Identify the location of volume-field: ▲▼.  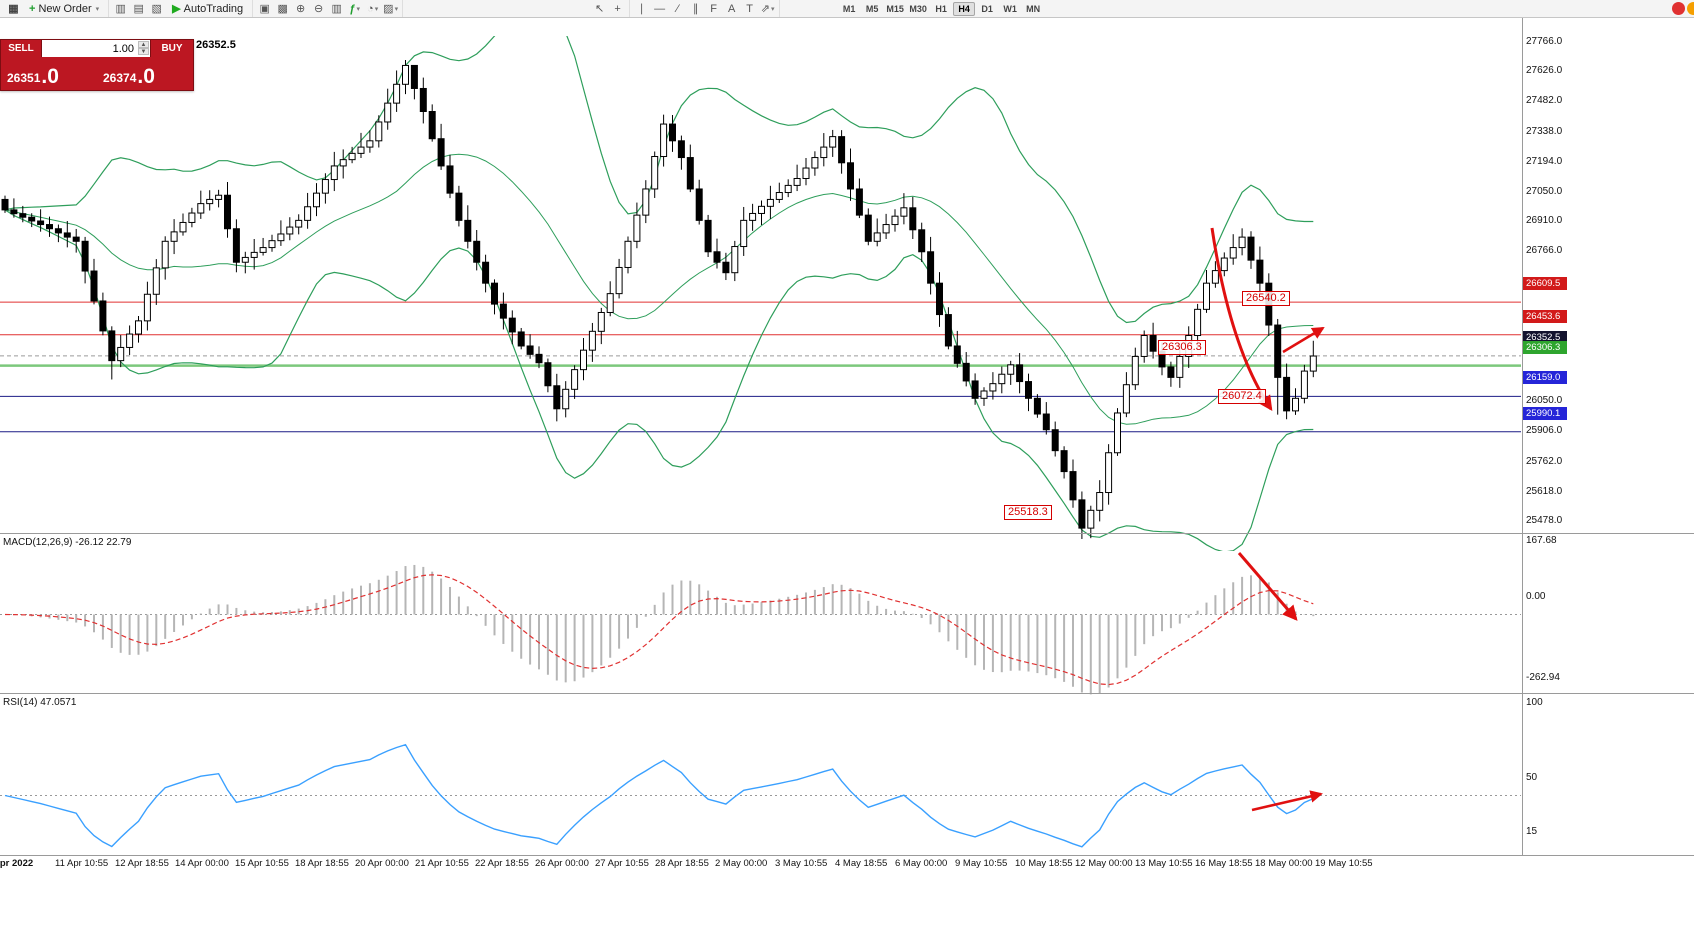
(96, 48).